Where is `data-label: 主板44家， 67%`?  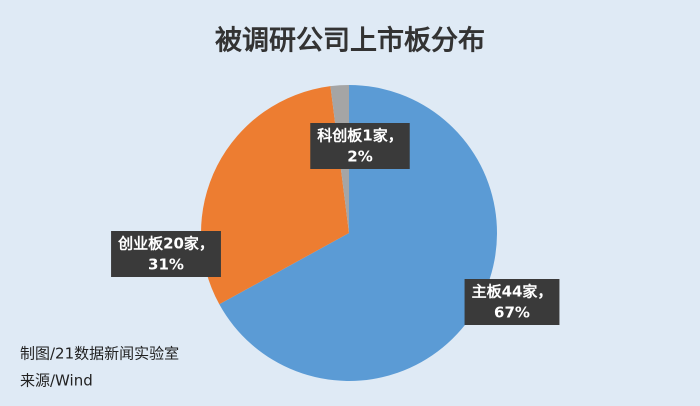
data-label: 主板44家， 67% is located at coordinates (512, 302).